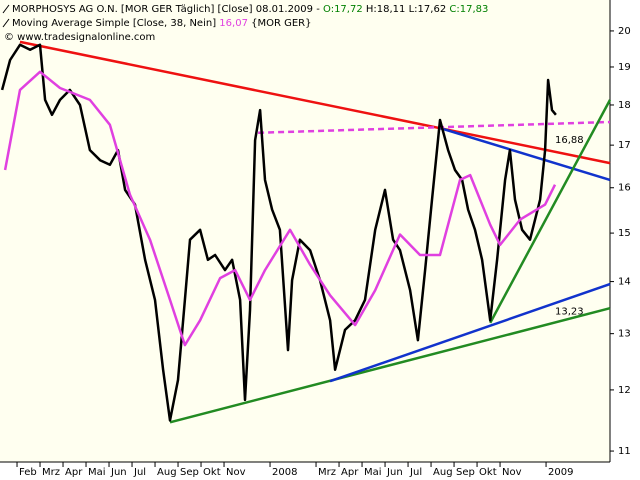 The height and width of the screenshot is (480, 640). I want to click on ma-symbol: {MOR GER}, so click(281, 23).